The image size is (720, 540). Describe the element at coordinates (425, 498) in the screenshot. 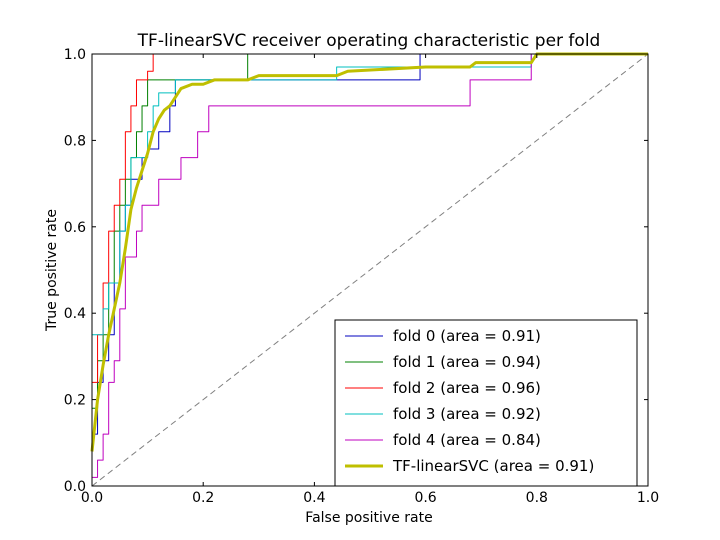

I see `x-tick-label: 0.6` at that location.